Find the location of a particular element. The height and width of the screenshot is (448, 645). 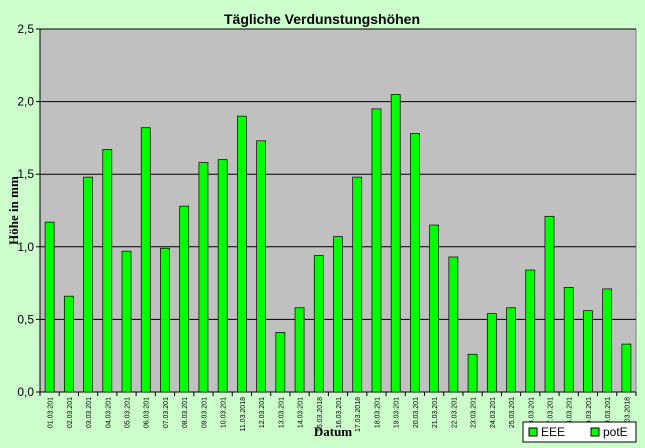

x-tick-label: 27.03.201 is located at coordinates (550, 412).